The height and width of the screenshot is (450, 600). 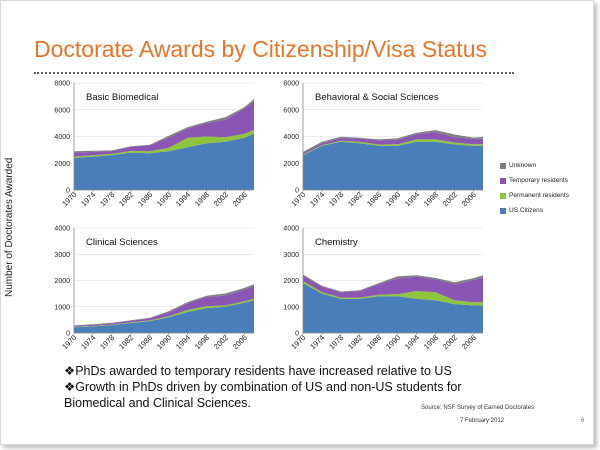 What do you see at coordinates (539, 195) in the screenshot?
I see `legend-label: Permanent residents` at bounding box center [539, 195].